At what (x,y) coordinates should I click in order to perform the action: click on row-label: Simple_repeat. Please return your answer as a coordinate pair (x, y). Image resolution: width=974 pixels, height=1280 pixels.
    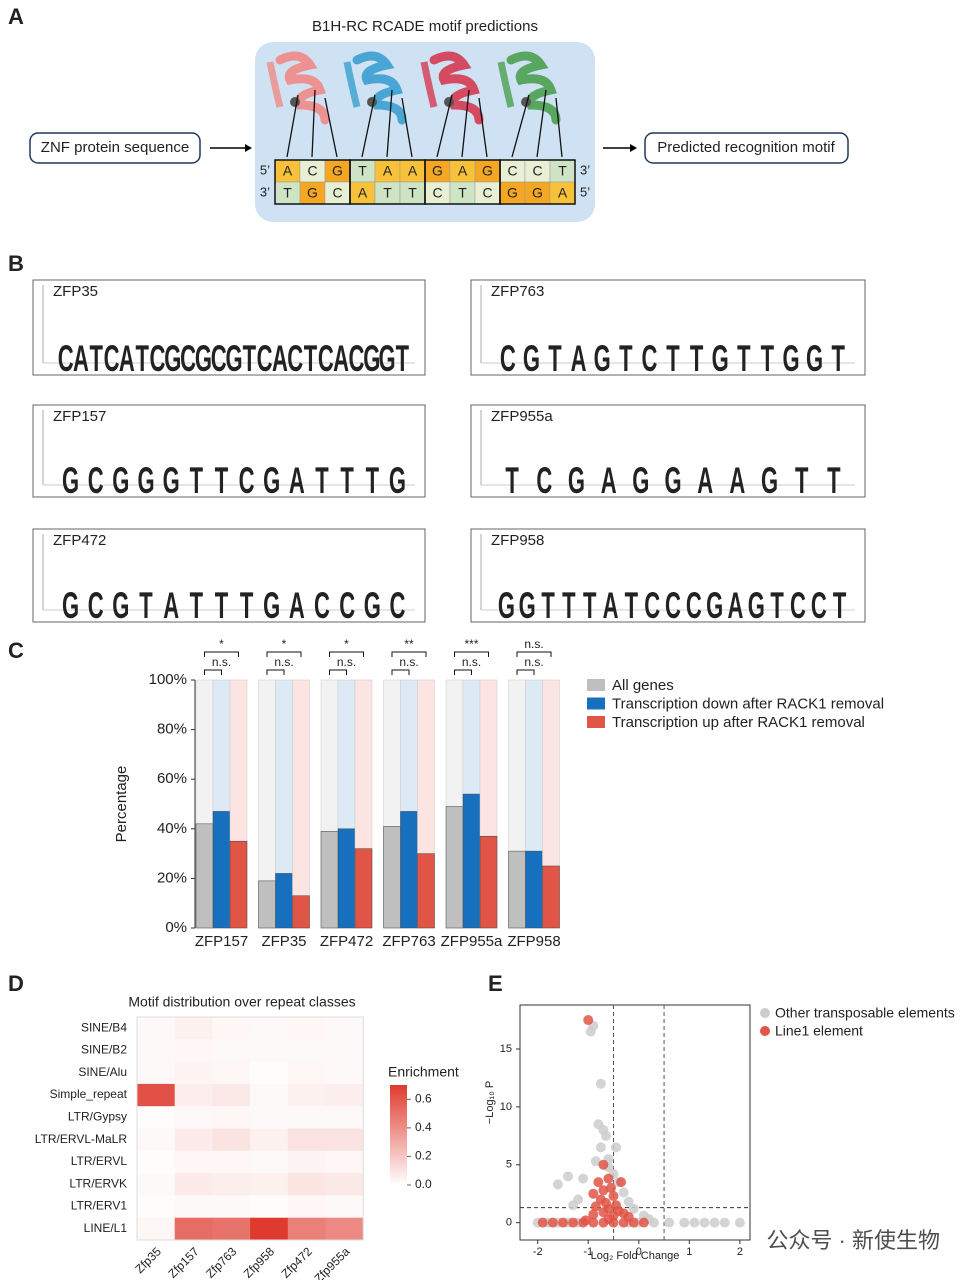
    Looking at the image, I should click on (89, 1094).